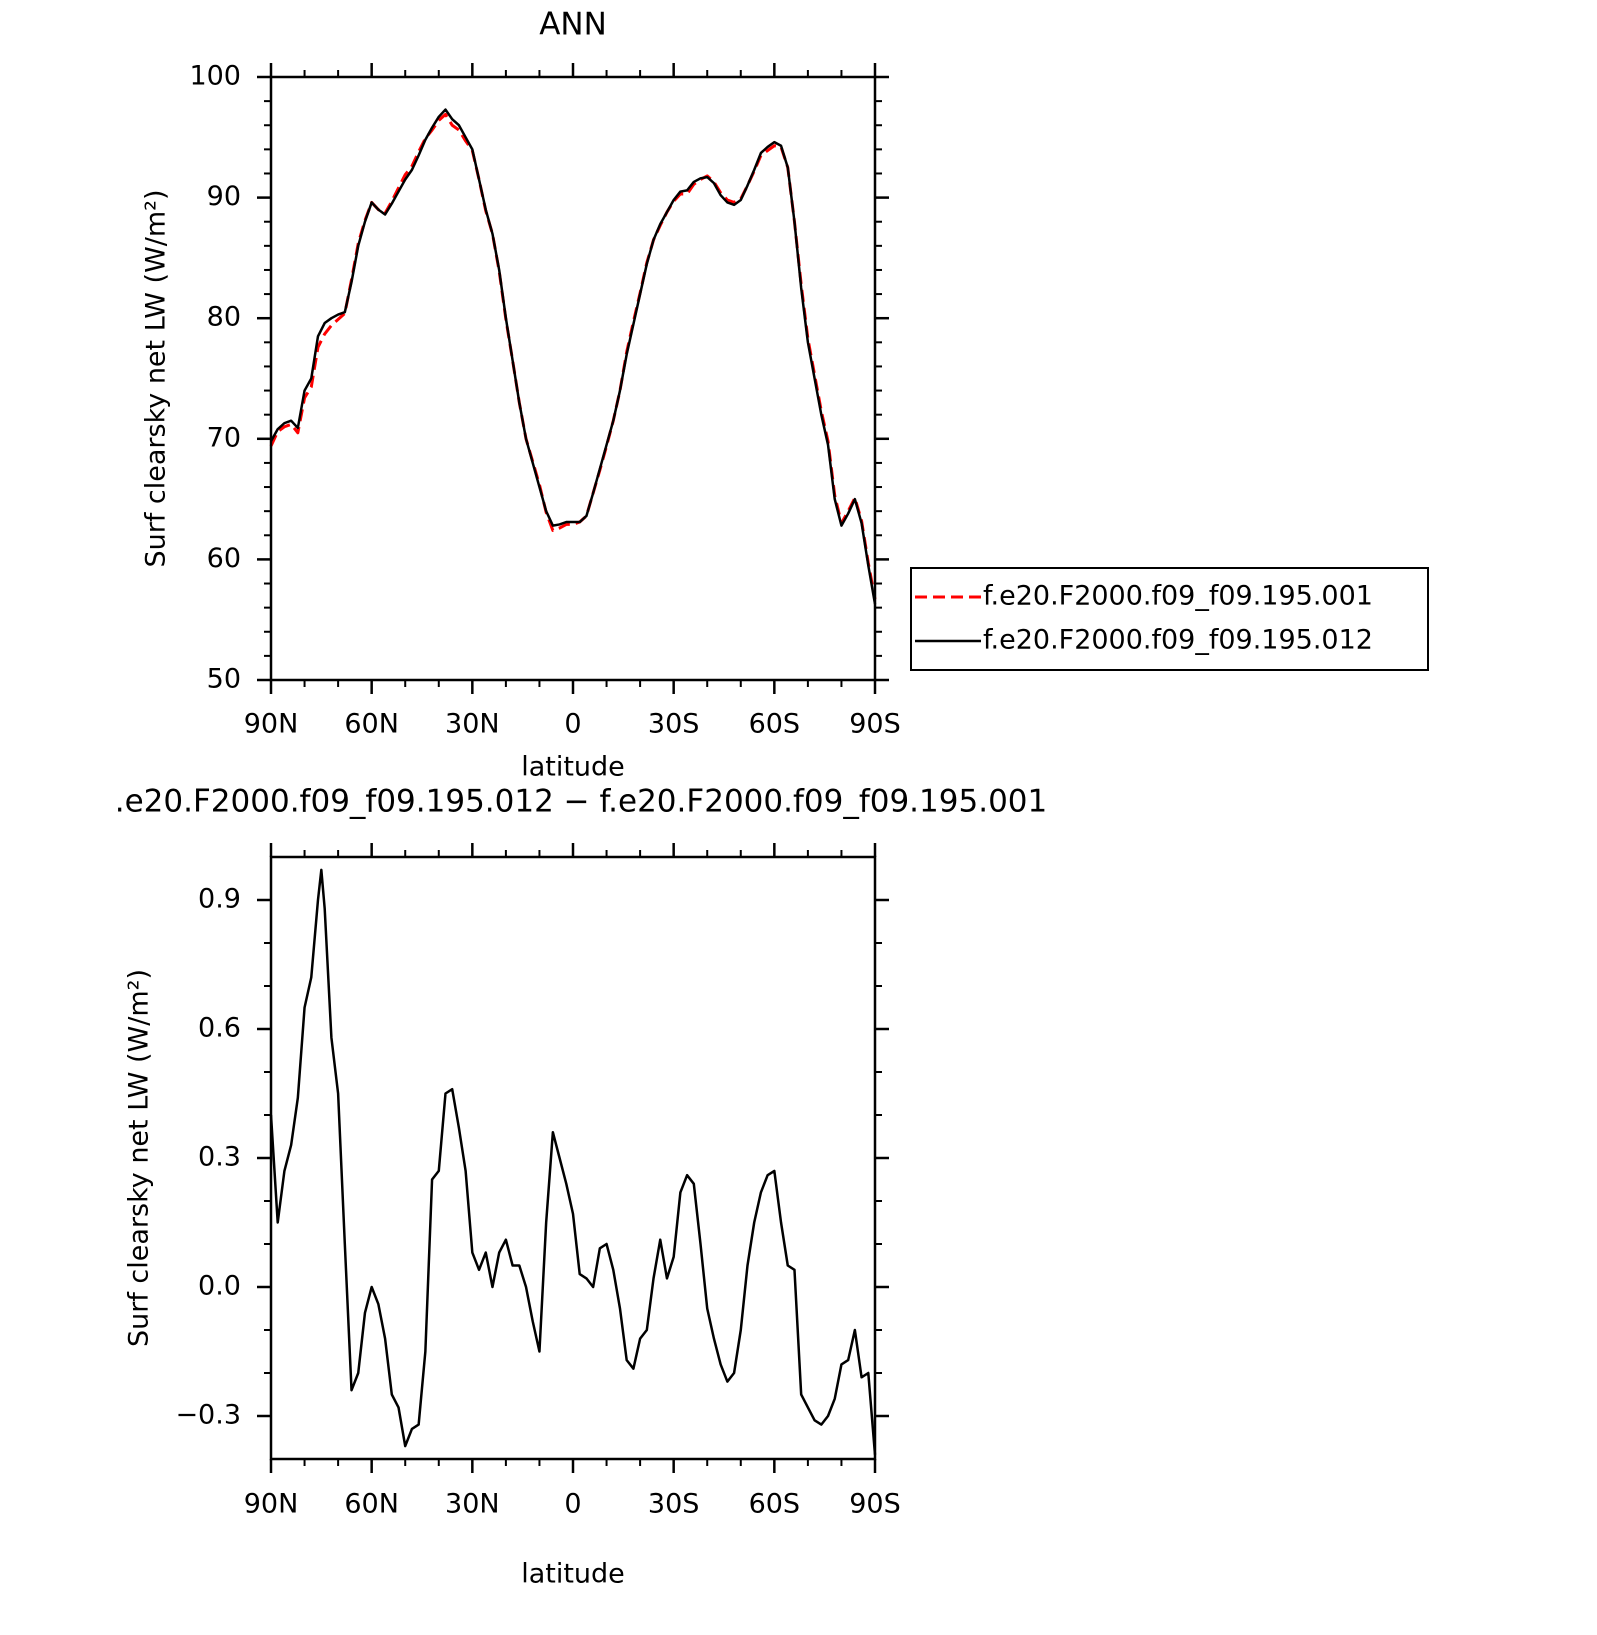  I want to click on legend-box, so click(1169, 619).